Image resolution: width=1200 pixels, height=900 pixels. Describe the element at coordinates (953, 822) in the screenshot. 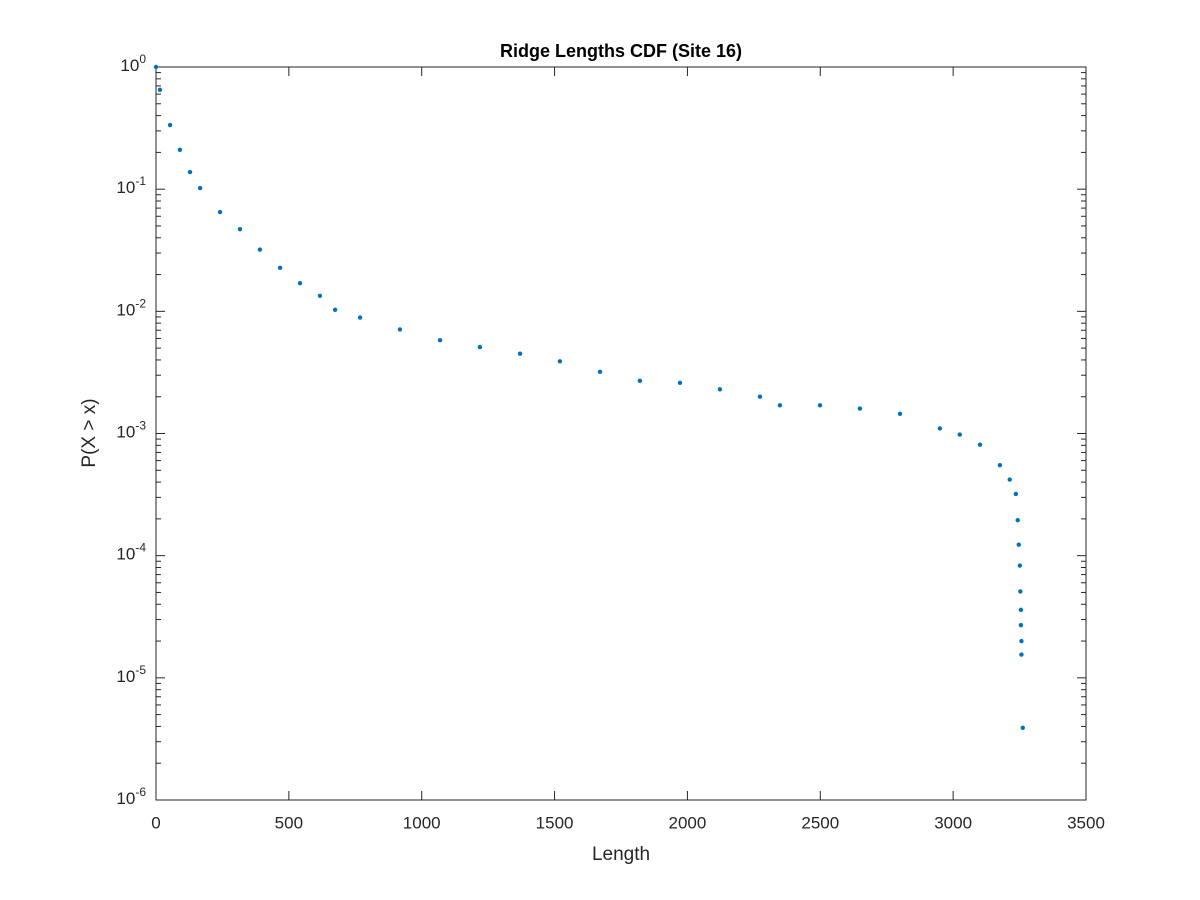

I see `x-tick-label: 3000` at that location.